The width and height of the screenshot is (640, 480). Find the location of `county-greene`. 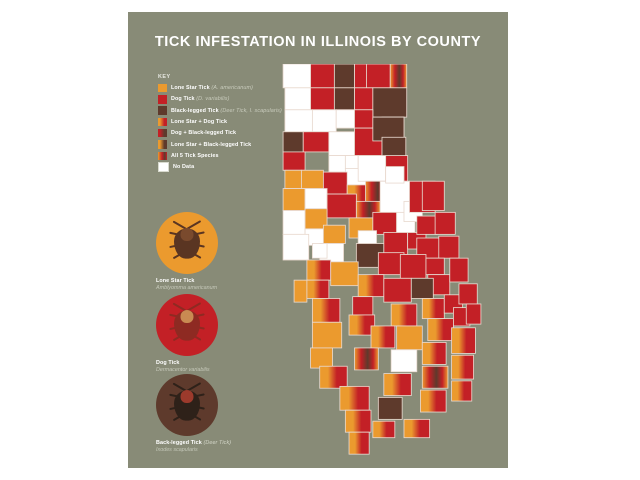

county-greene is located at coordinates (319, 270).